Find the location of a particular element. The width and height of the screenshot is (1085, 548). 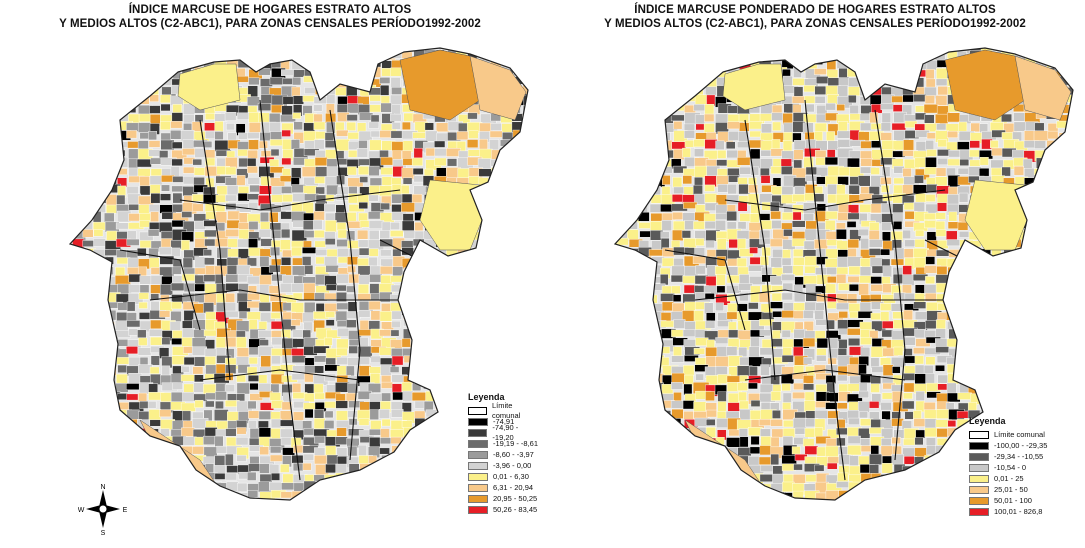

legend-item: 50,26 - 83,45 is located at coordinates (504, 509).